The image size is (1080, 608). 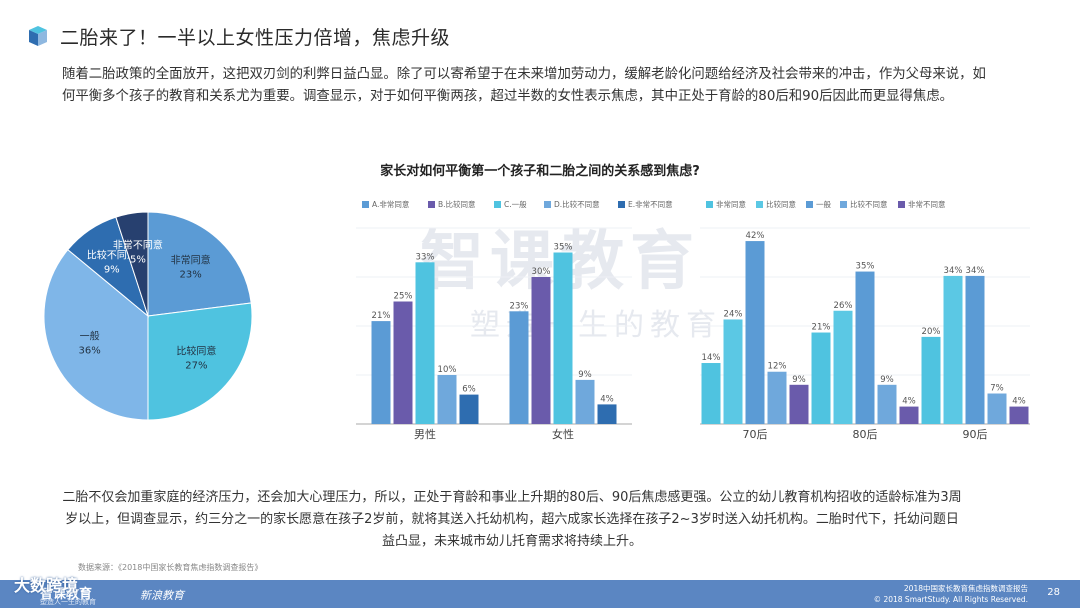 I want to click on logo-overlay: 大数跨境, so click(x=46, y=585).